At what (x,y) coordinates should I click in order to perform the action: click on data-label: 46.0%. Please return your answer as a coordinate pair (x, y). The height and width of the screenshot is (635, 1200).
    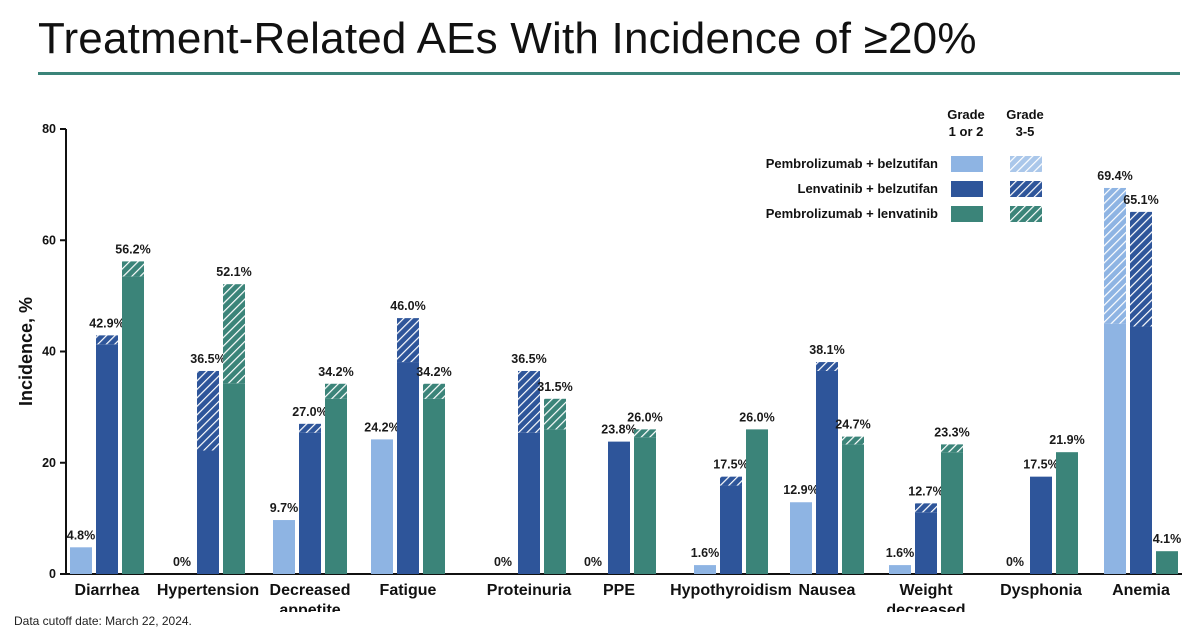
    Looking at the image, I should click on (407, 306).